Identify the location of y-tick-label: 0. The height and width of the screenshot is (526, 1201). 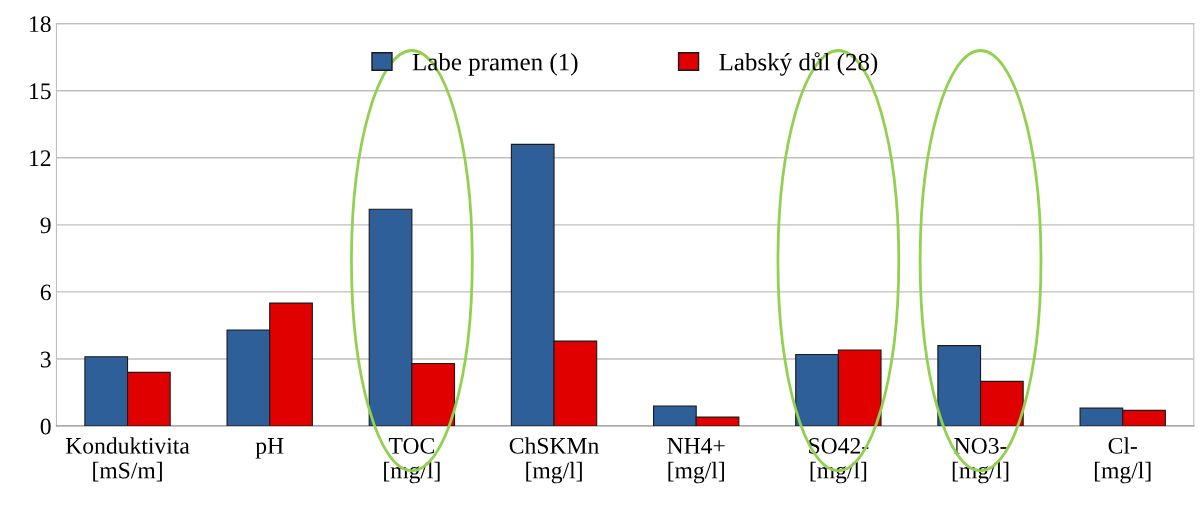
(45, 426).